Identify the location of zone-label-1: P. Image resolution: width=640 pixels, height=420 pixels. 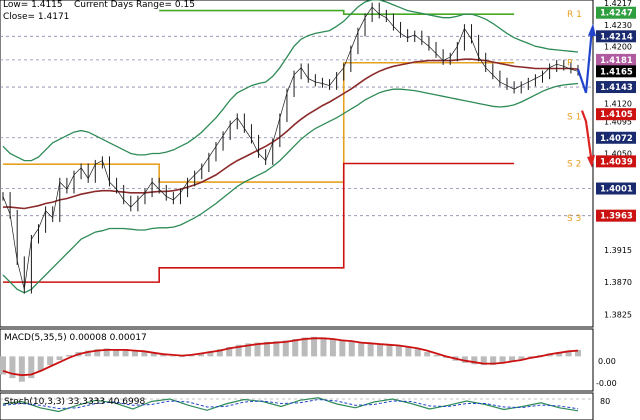
(570, 64).